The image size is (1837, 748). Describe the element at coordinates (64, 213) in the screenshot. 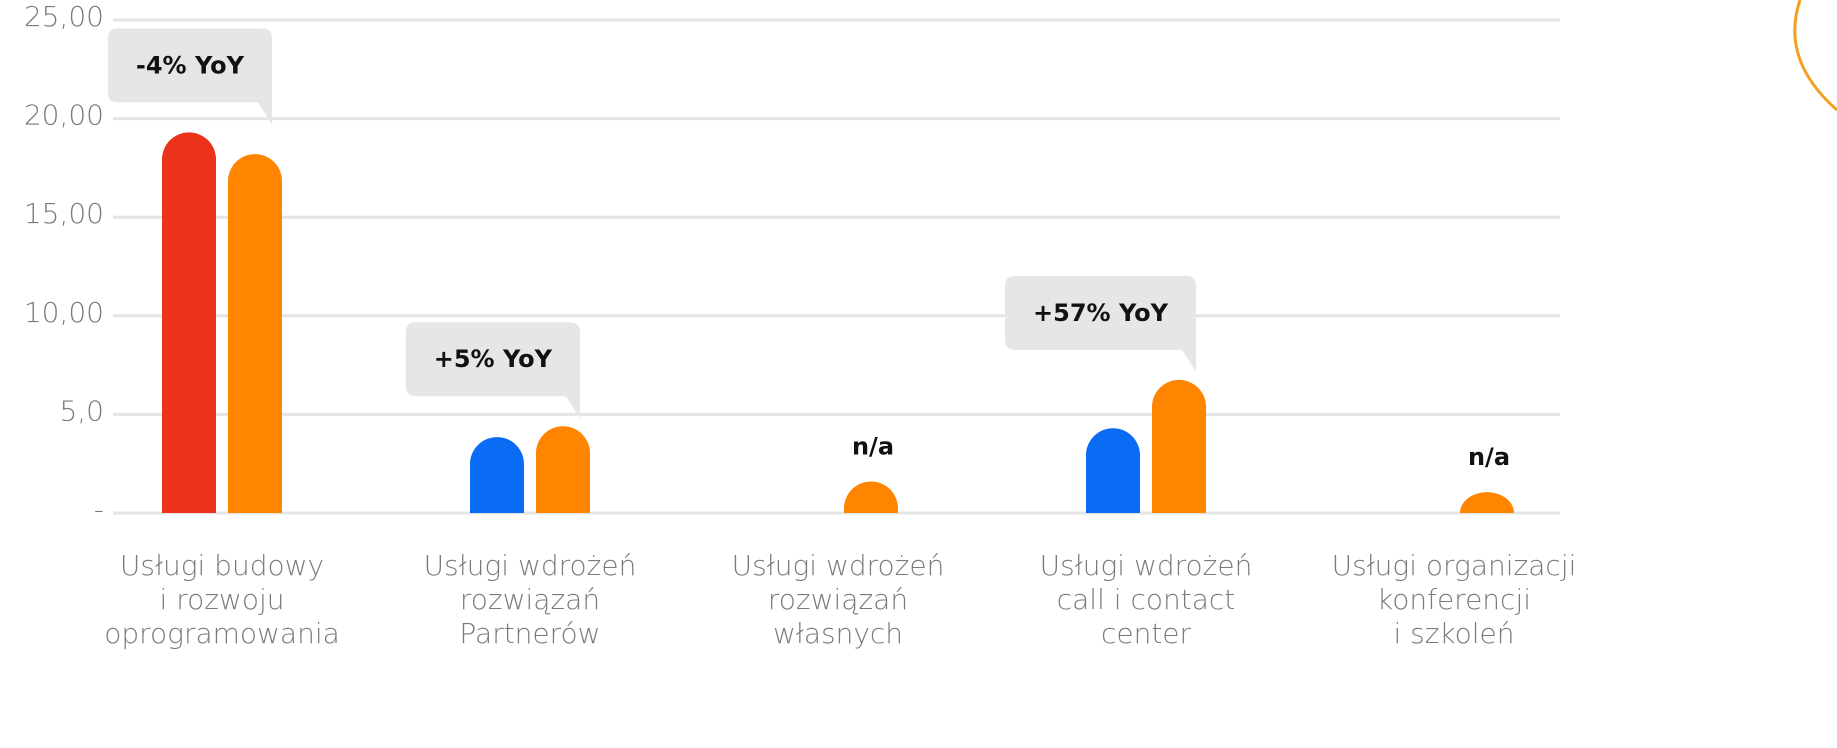

I see `y-tick-label: 15,00` at that location.